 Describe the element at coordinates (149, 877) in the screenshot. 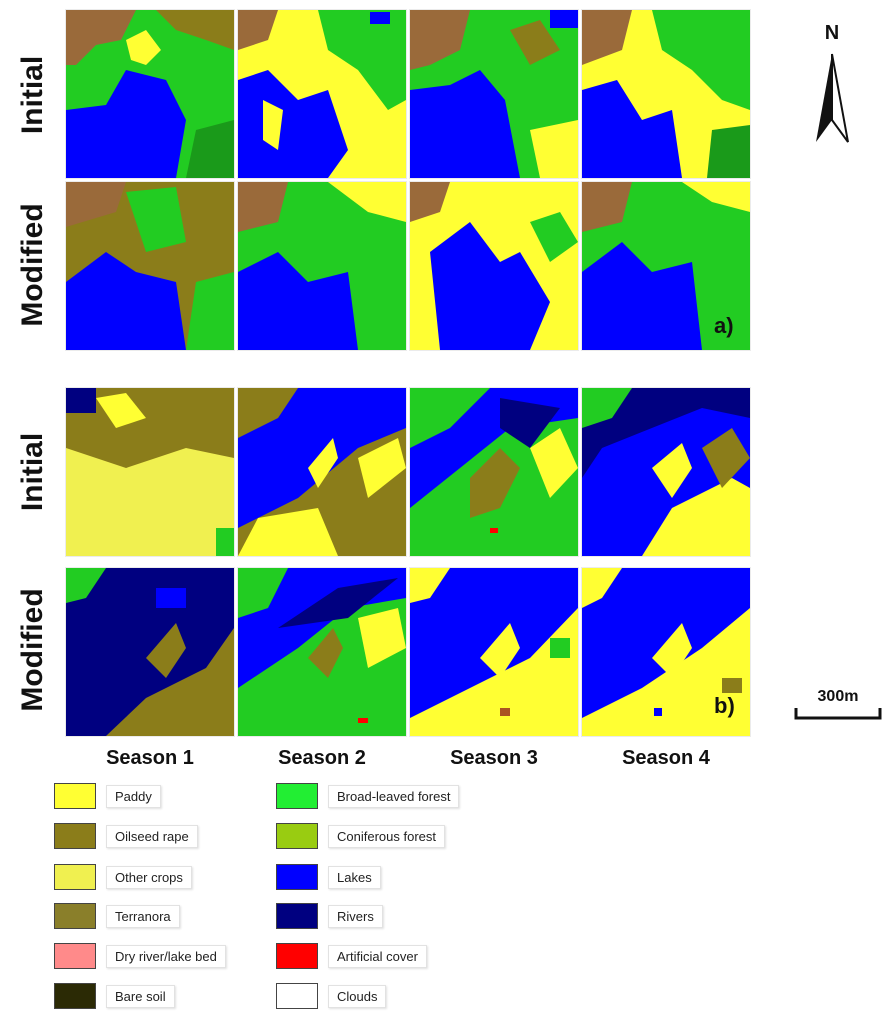

I see `legend-label: Other crops` at that location.